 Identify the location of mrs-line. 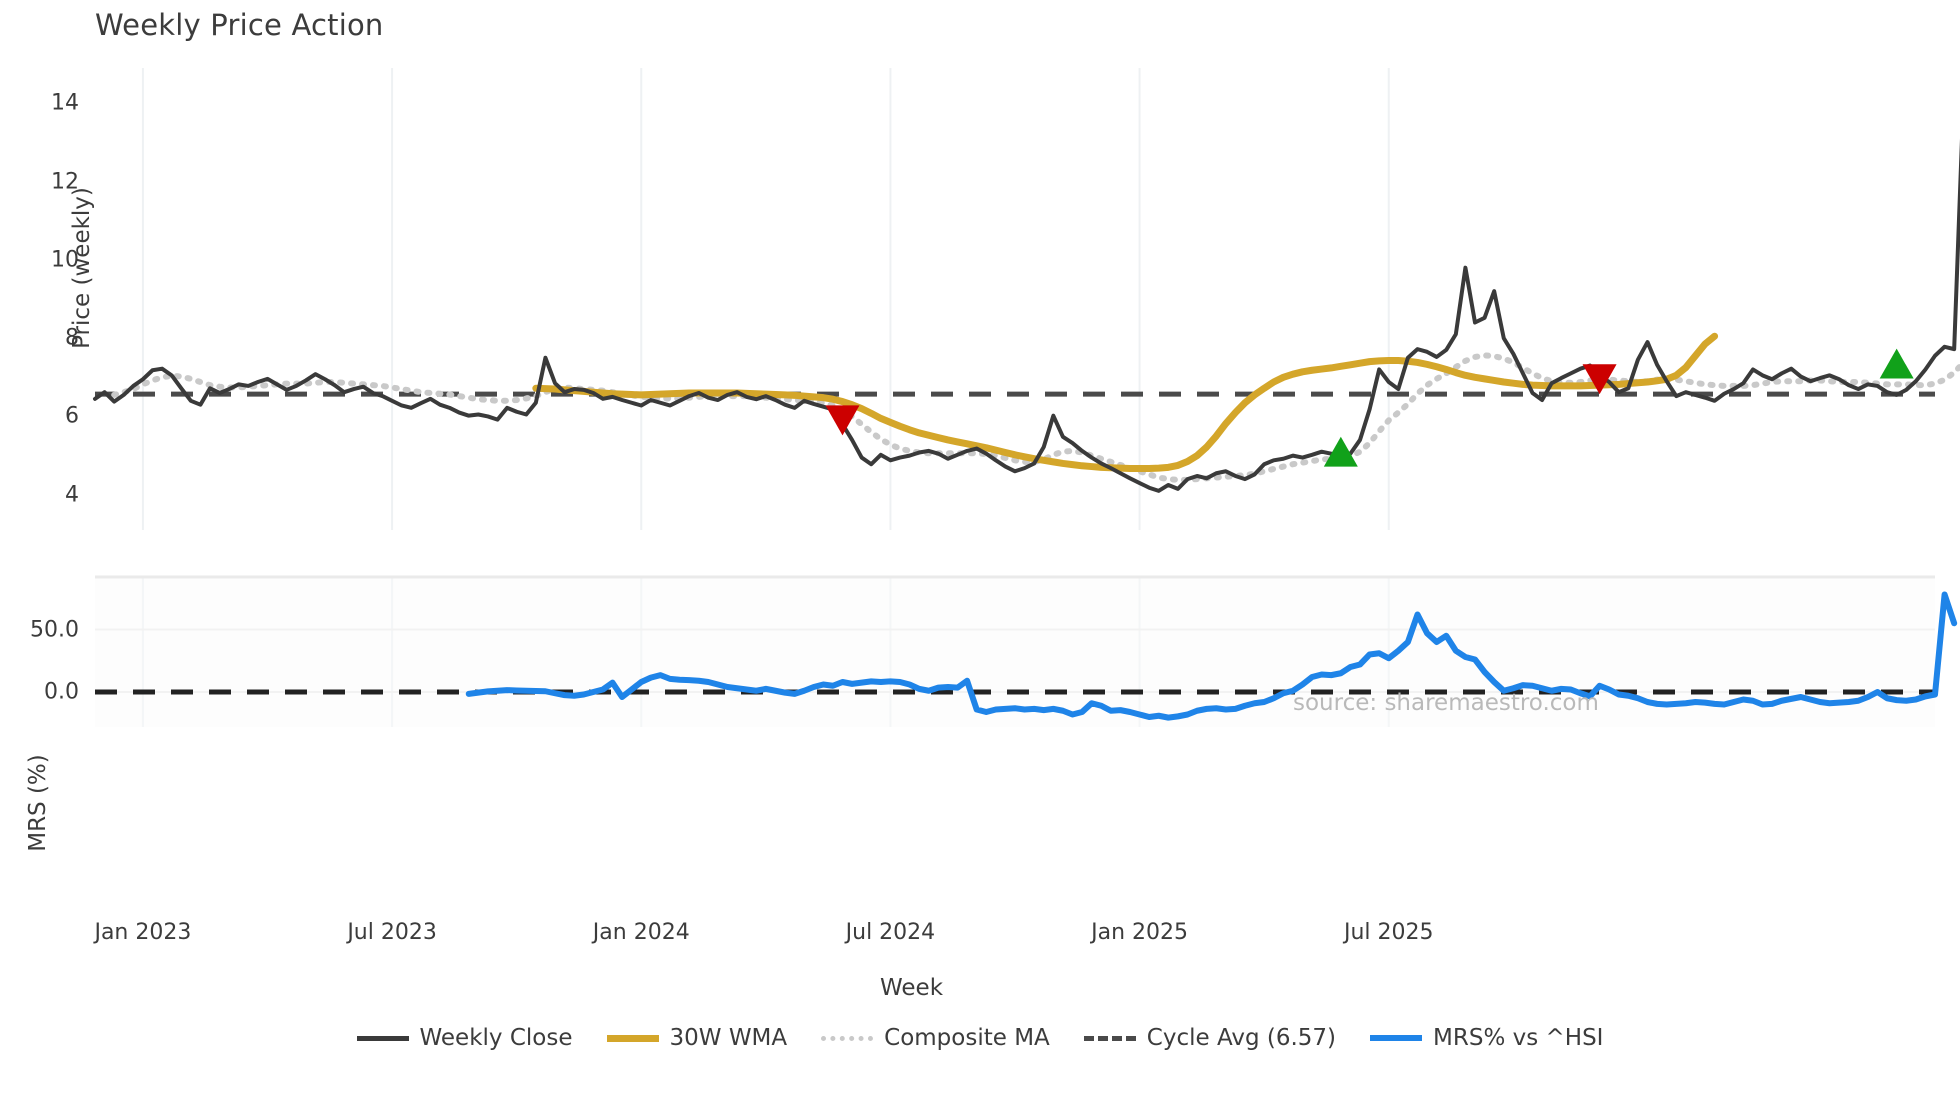
(1211, 656).